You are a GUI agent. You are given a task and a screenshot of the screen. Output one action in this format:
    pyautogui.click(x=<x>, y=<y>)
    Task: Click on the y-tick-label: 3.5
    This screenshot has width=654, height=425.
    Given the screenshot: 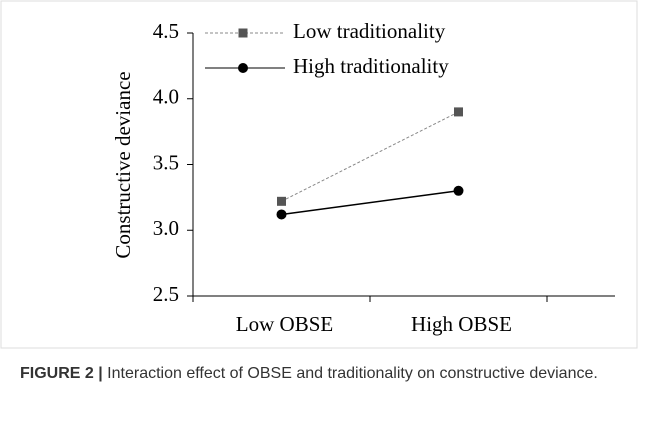 What is the action you would take?
    pyautogui.click(x=166, y=162)
    